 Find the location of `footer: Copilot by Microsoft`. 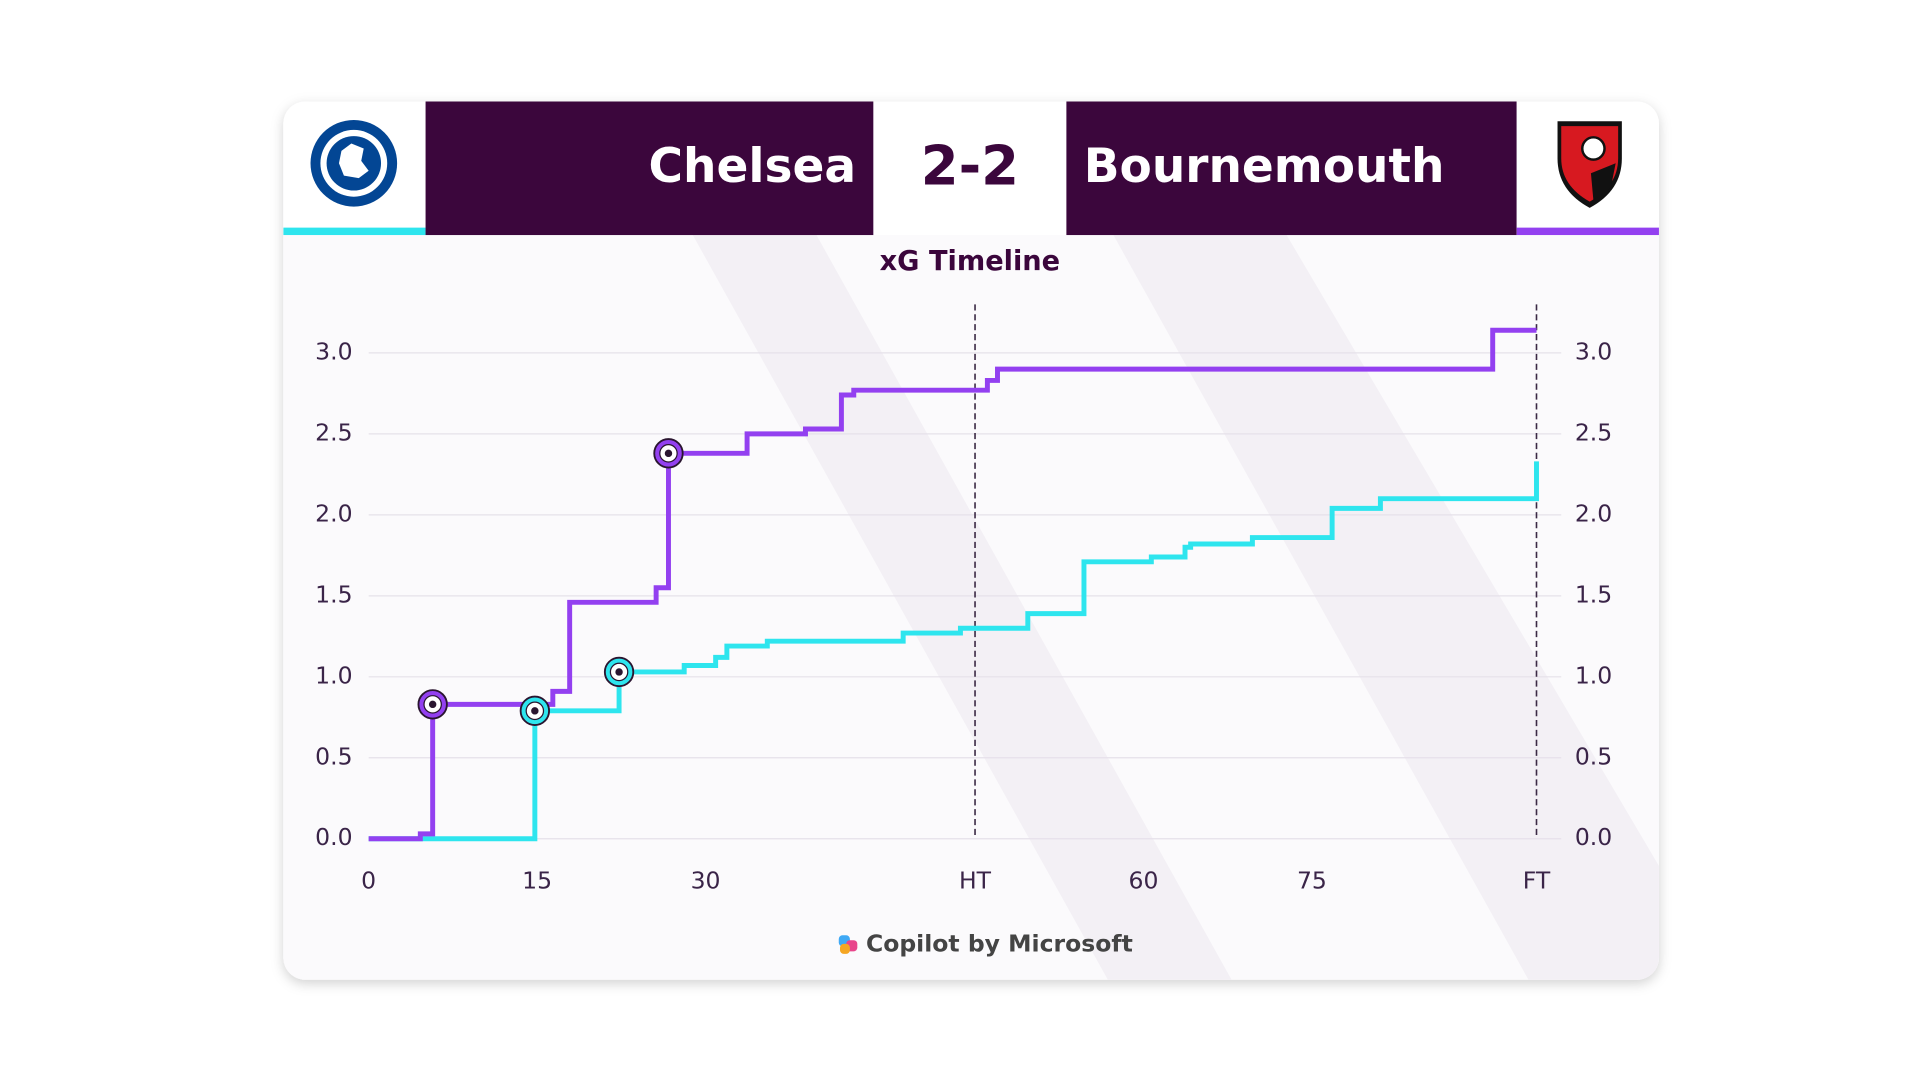

footer: Copilot by Microsoft is located at coordinates (999, 944).